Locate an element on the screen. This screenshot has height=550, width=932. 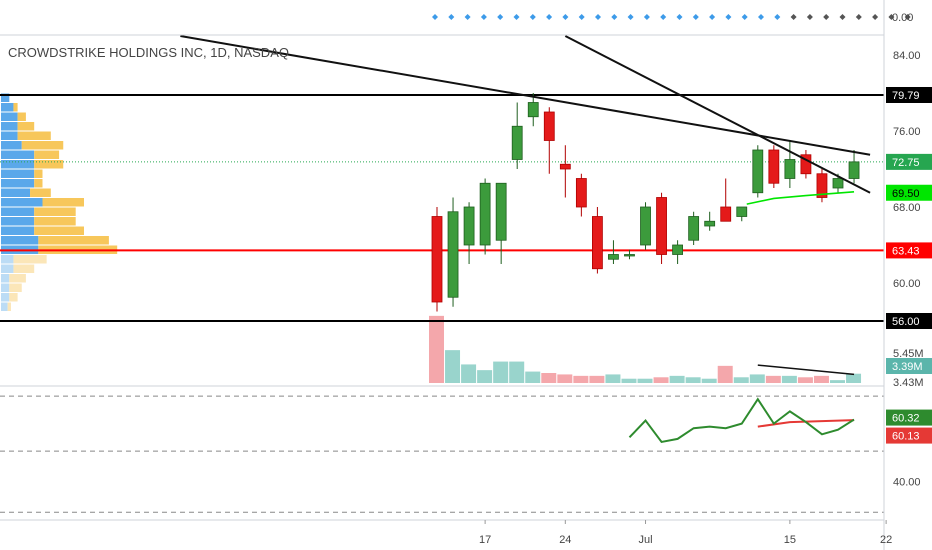
level-tag-label: 56.00 is located at coordinates (906, 322).